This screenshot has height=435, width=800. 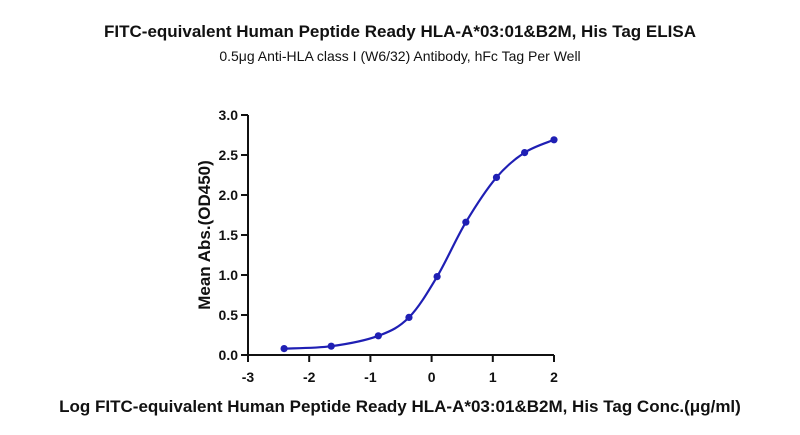 What do you see at coordinates (204, 235) in the screenshot?
I see `y-axis-label: Mean Abs.(OD450)` at bounding box center [204, 235].